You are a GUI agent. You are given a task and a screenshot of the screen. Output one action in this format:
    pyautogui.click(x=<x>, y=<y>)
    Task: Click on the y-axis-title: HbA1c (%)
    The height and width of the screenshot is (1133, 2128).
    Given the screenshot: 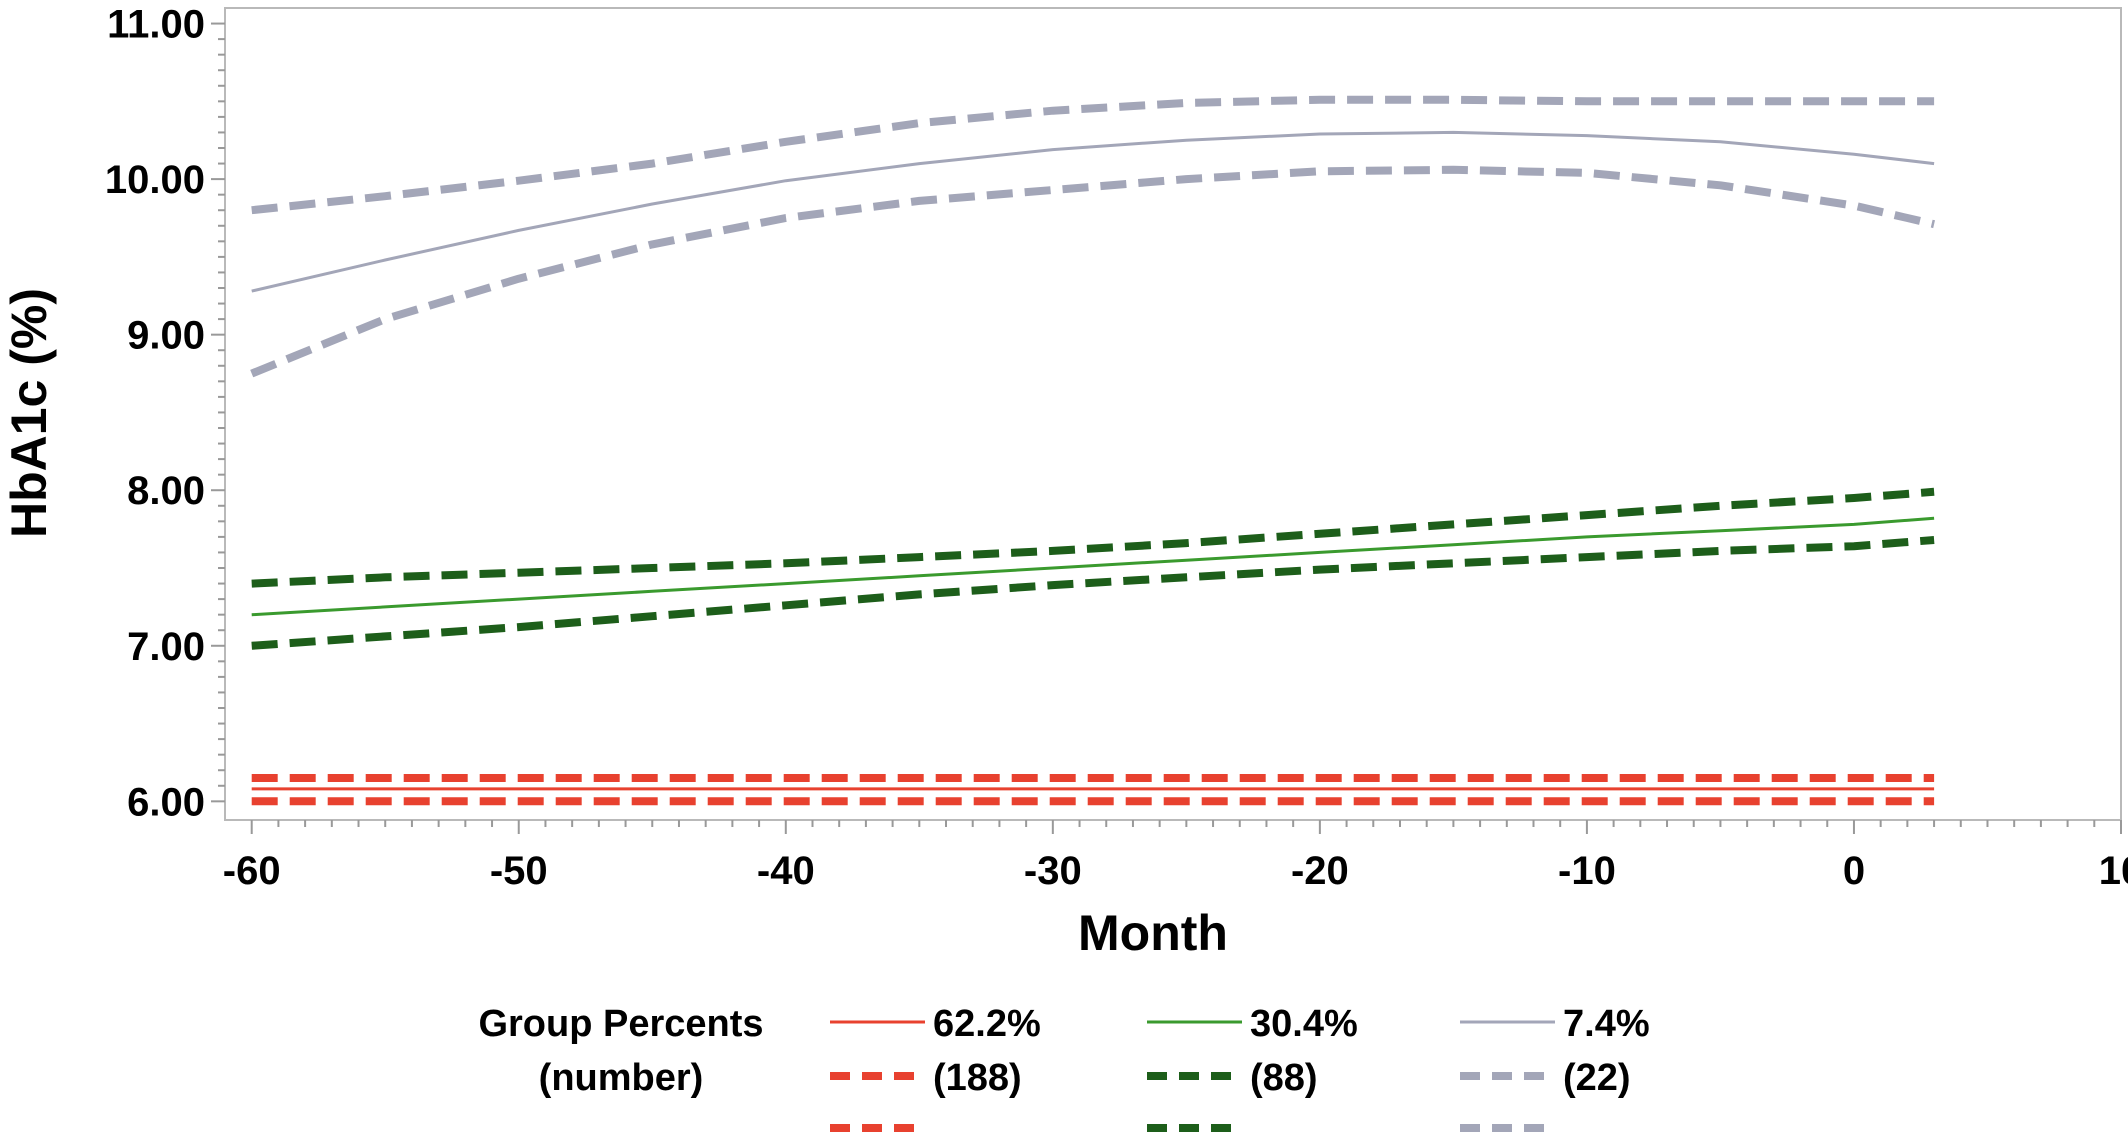 What is the action you would take?
    pyautogui.click(x=29, y=413)
    